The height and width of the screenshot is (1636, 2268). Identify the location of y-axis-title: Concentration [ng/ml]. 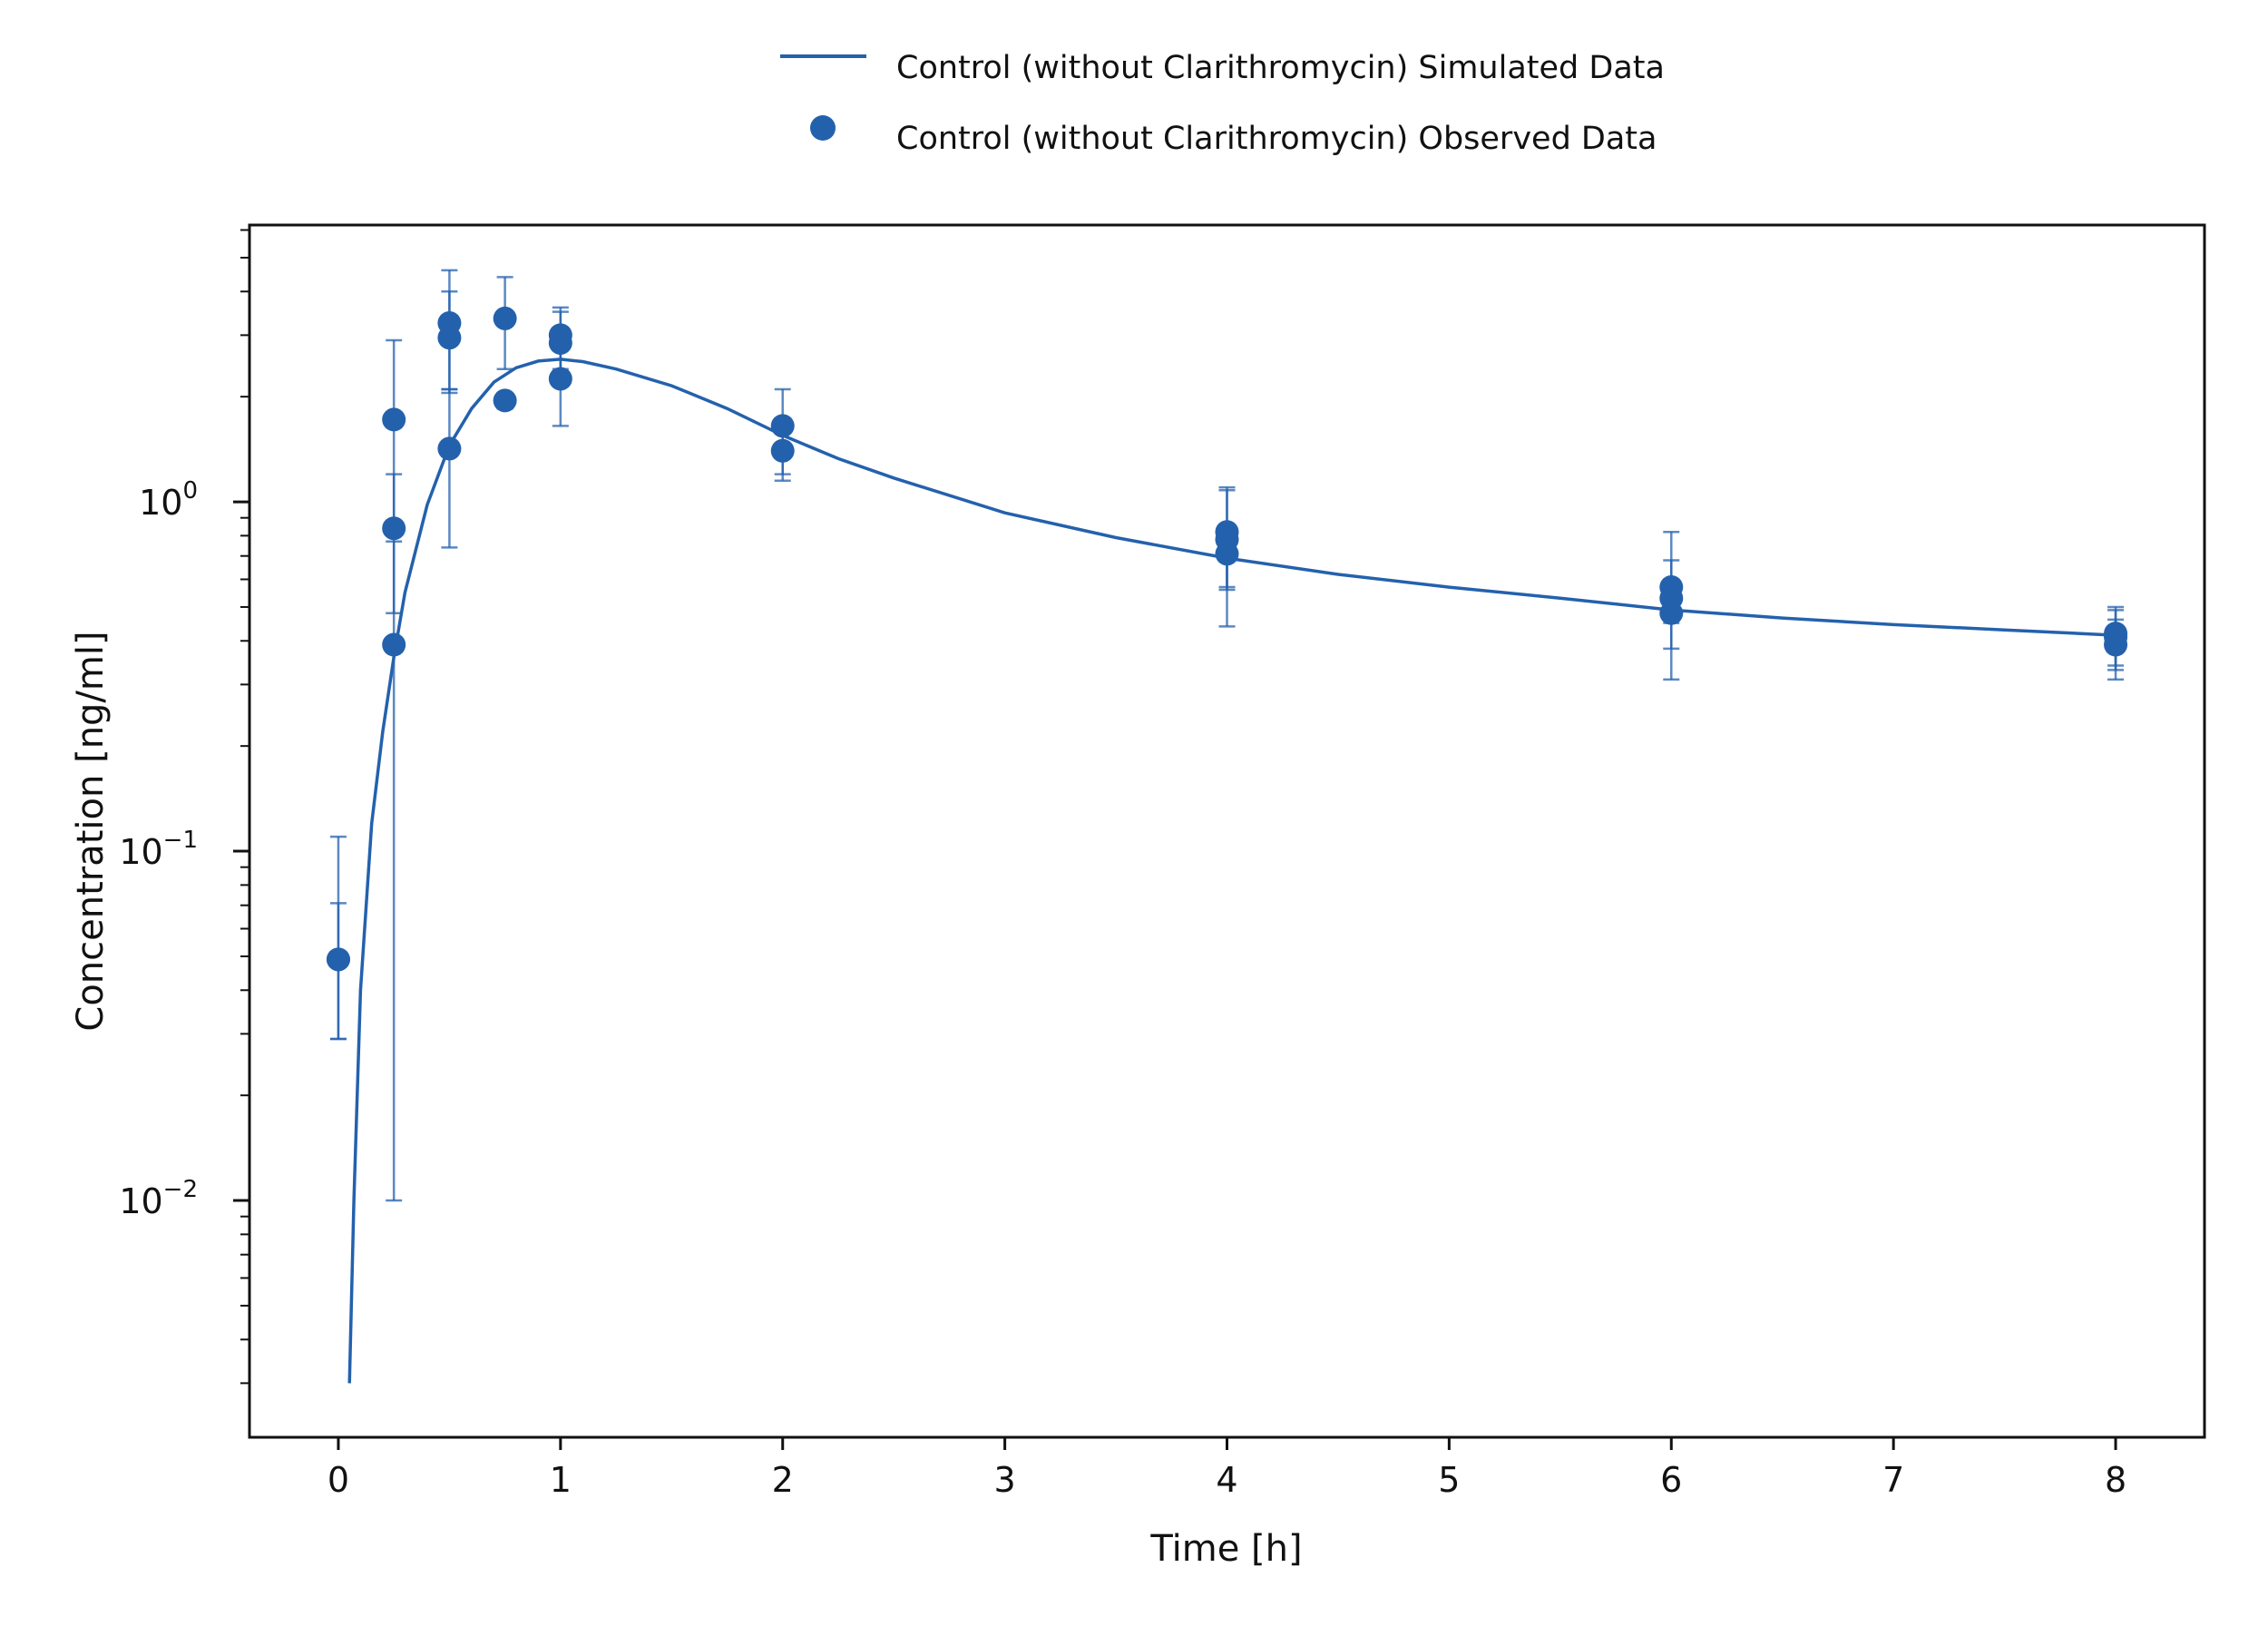
(91, 831).